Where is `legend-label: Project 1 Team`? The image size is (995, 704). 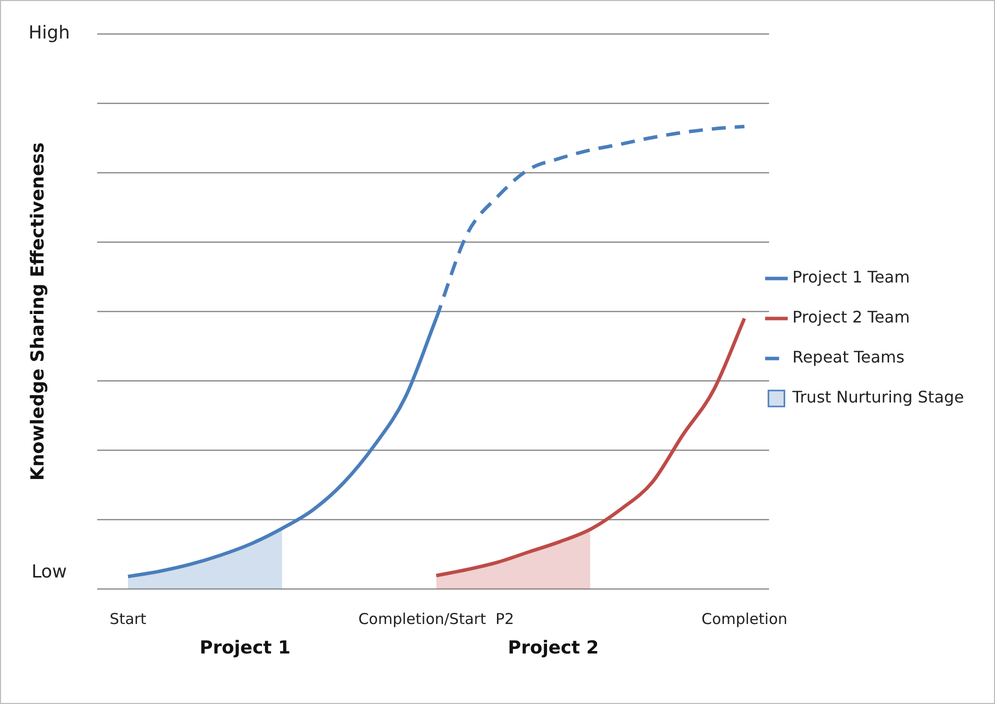
legend-label: Project 1 Team is located at coordinates (851, 277).